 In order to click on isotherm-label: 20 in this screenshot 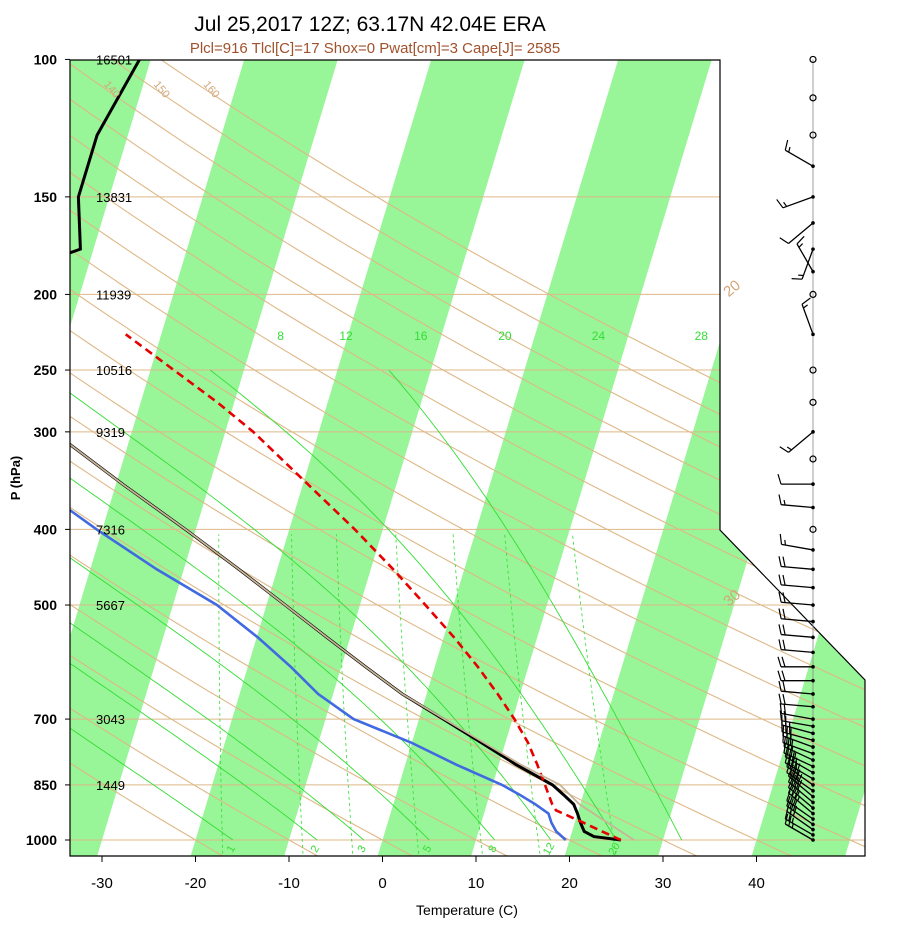, I will do `click(732, 289)`.